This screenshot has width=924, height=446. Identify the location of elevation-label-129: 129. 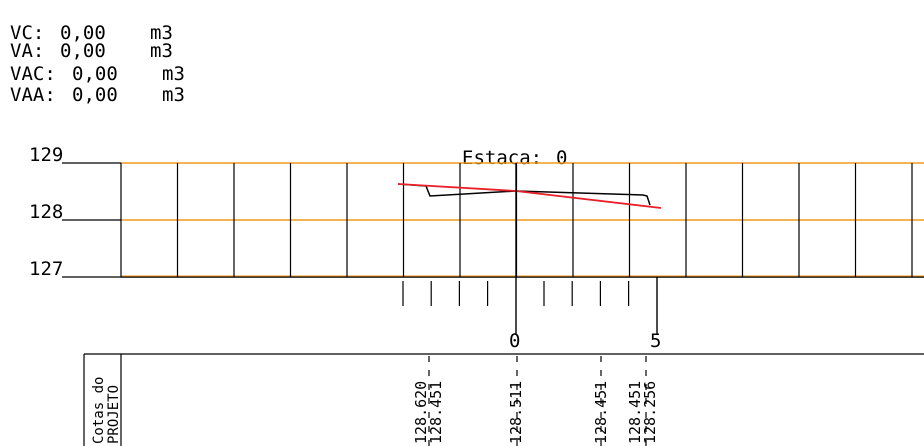
(46, 155).